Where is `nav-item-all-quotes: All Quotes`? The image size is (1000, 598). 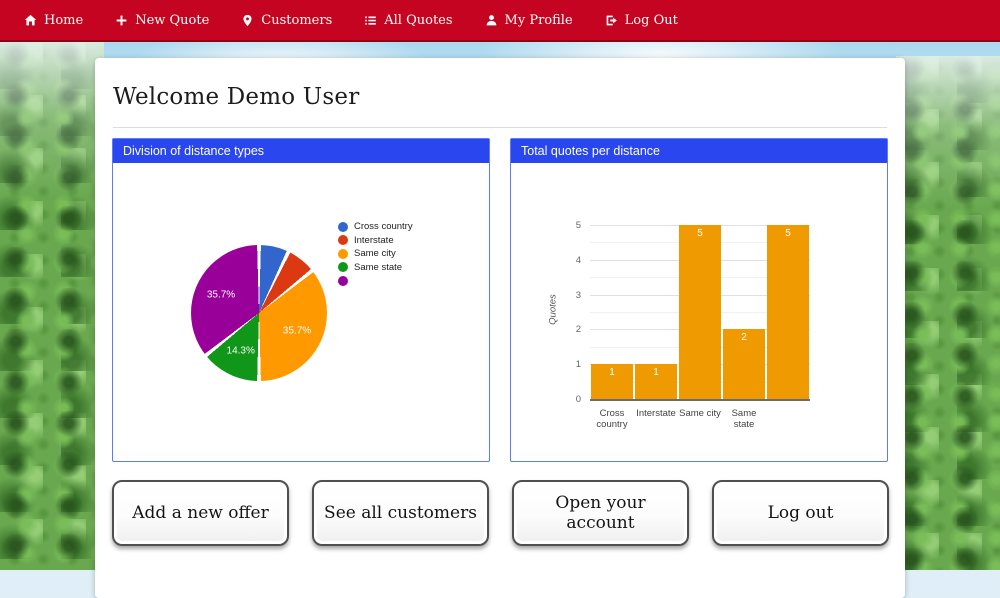 nav-item-all-quotes: All Quotes is located at coordinates (408, 20).